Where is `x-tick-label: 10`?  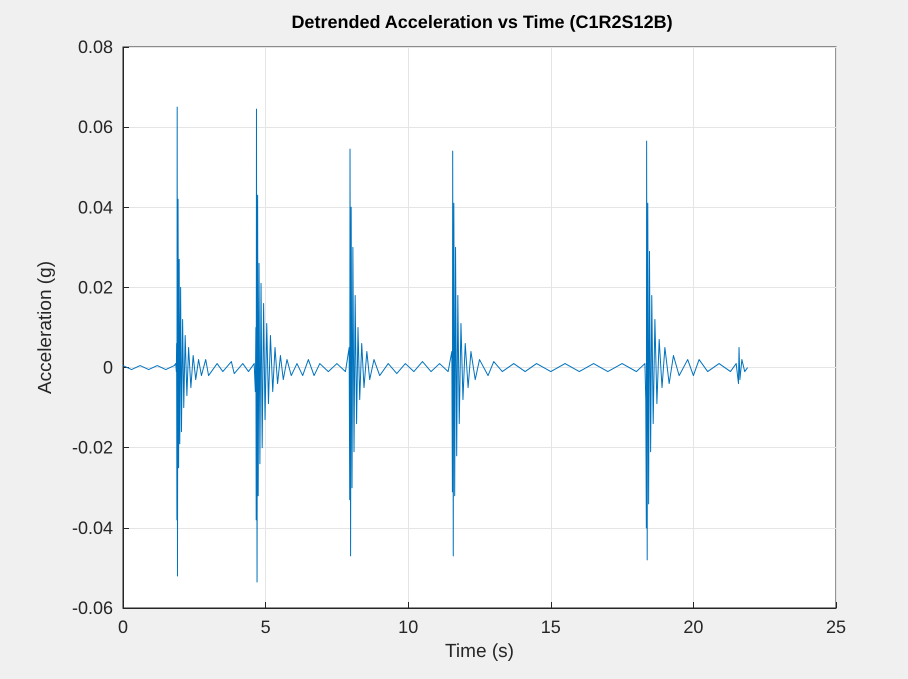
x-tick-label: 10 is located at coordinates (408, 627).